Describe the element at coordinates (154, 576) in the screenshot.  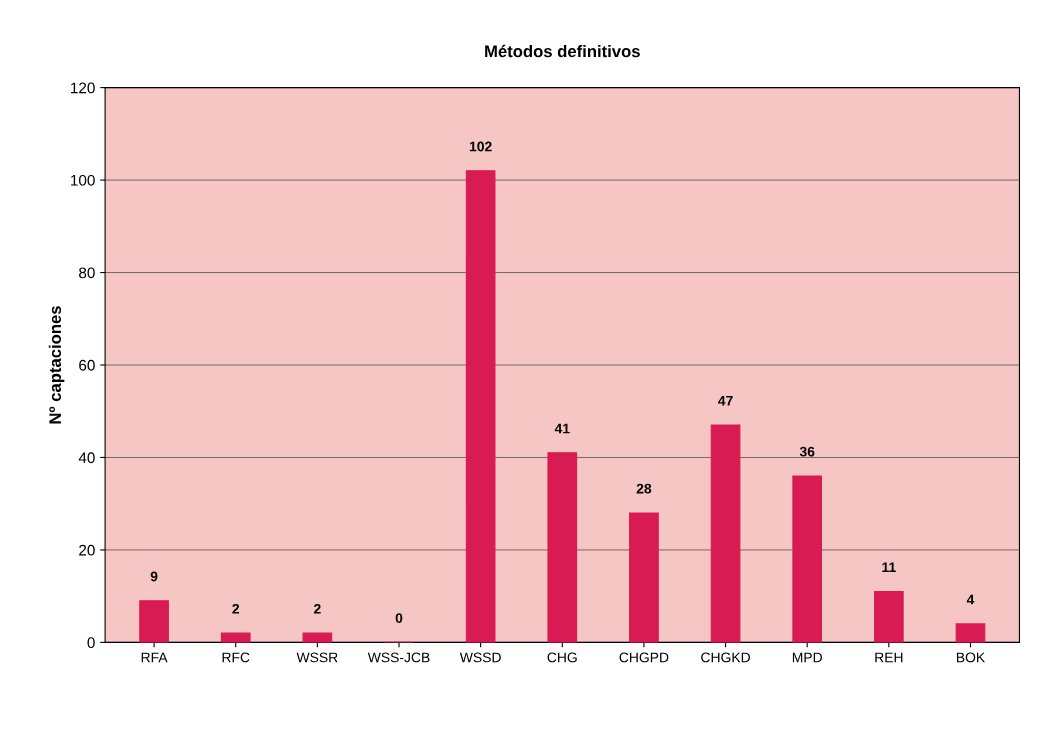
I see `data-label: 9` at that location.